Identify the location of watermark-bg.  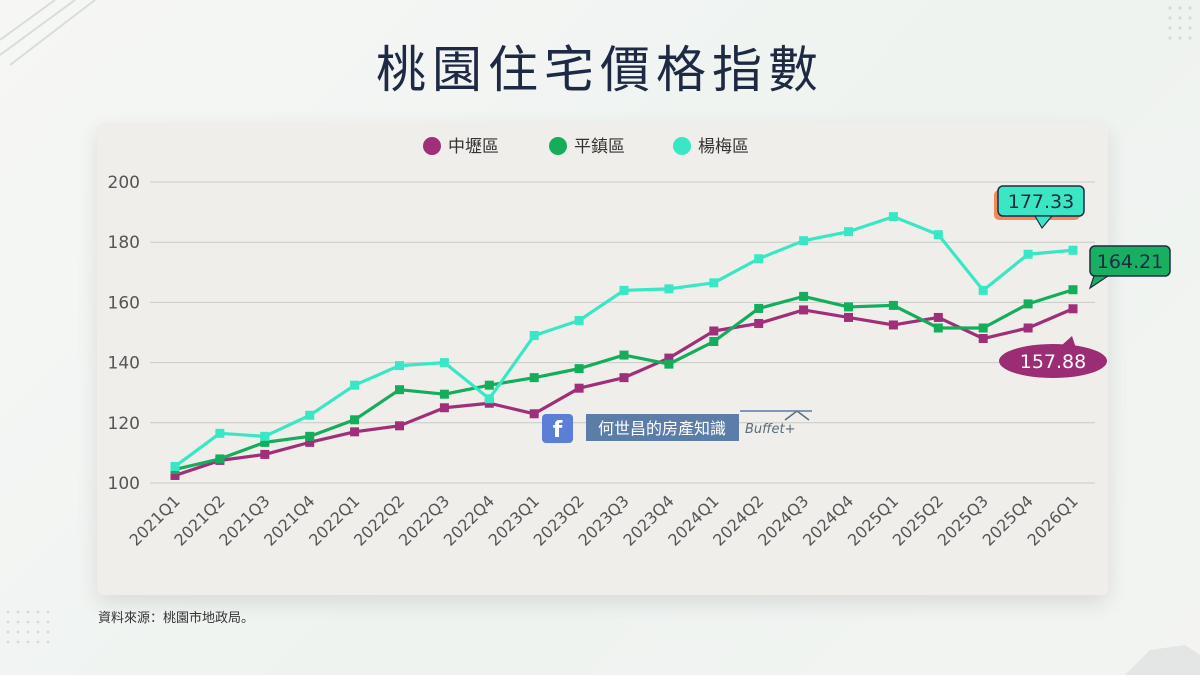
(662, 427).